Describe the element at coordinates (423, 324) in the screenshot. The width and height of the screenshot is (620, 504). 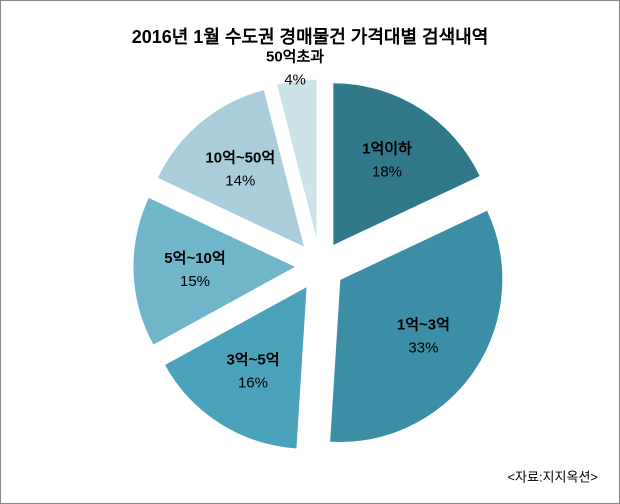
I see `slice-label: 1억~3억` at that location.